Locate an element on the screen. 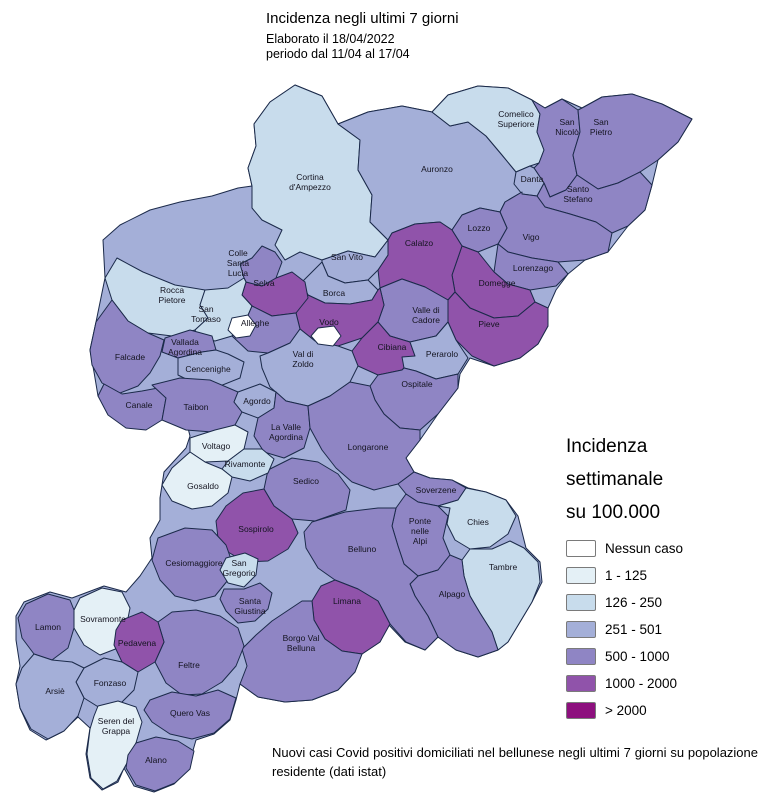 This screenshot has height=793, width=768. region-label-cibiana: Cibiana is located at coordinates (392, 347).